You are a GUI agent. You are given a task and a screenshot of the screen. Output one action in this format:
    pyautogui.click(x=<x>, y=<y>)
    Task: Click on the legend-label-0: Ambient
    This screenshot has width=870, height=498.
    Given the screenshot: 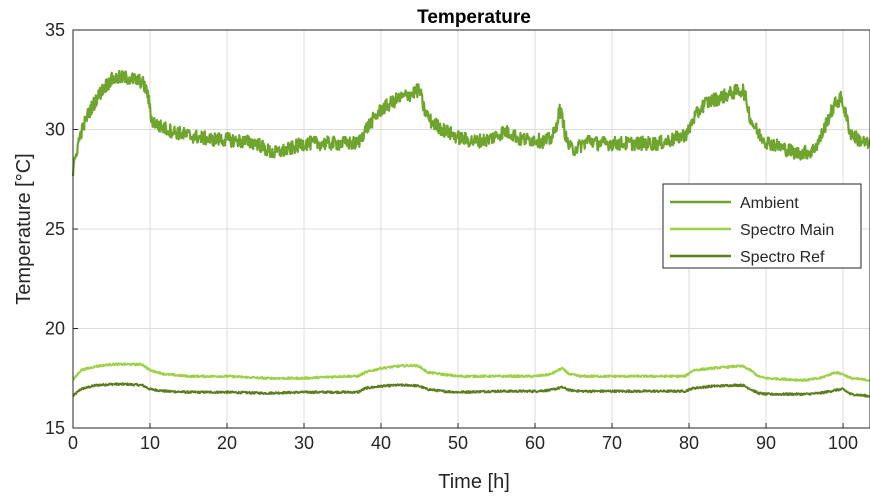 What is the action you would take?
    pyautogui.click(x=769, y=203)
    